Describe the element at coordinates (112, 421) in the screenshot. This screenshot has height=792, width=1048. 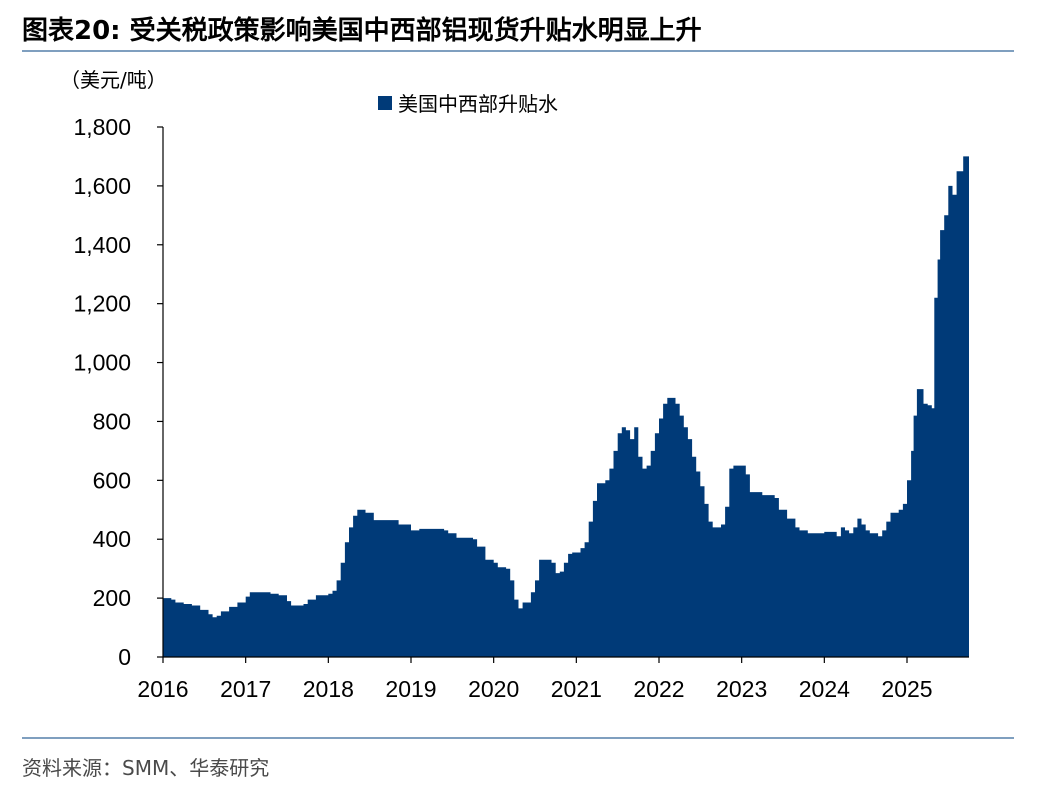
I see `y-tick-label: 800` at that location.